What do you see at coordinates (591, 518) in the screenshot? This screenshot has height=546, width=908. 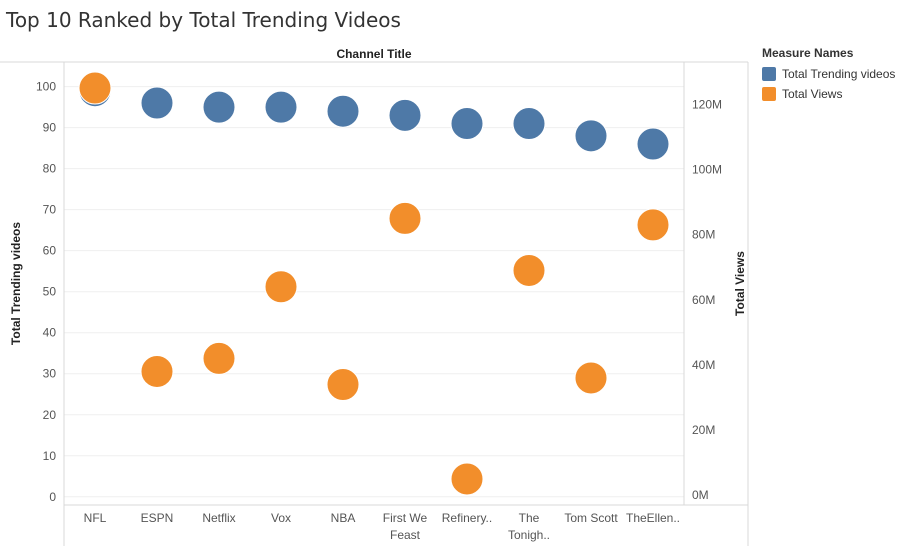 I see `x-tick-label: Tom Scott` at bounding box center [591, 518].